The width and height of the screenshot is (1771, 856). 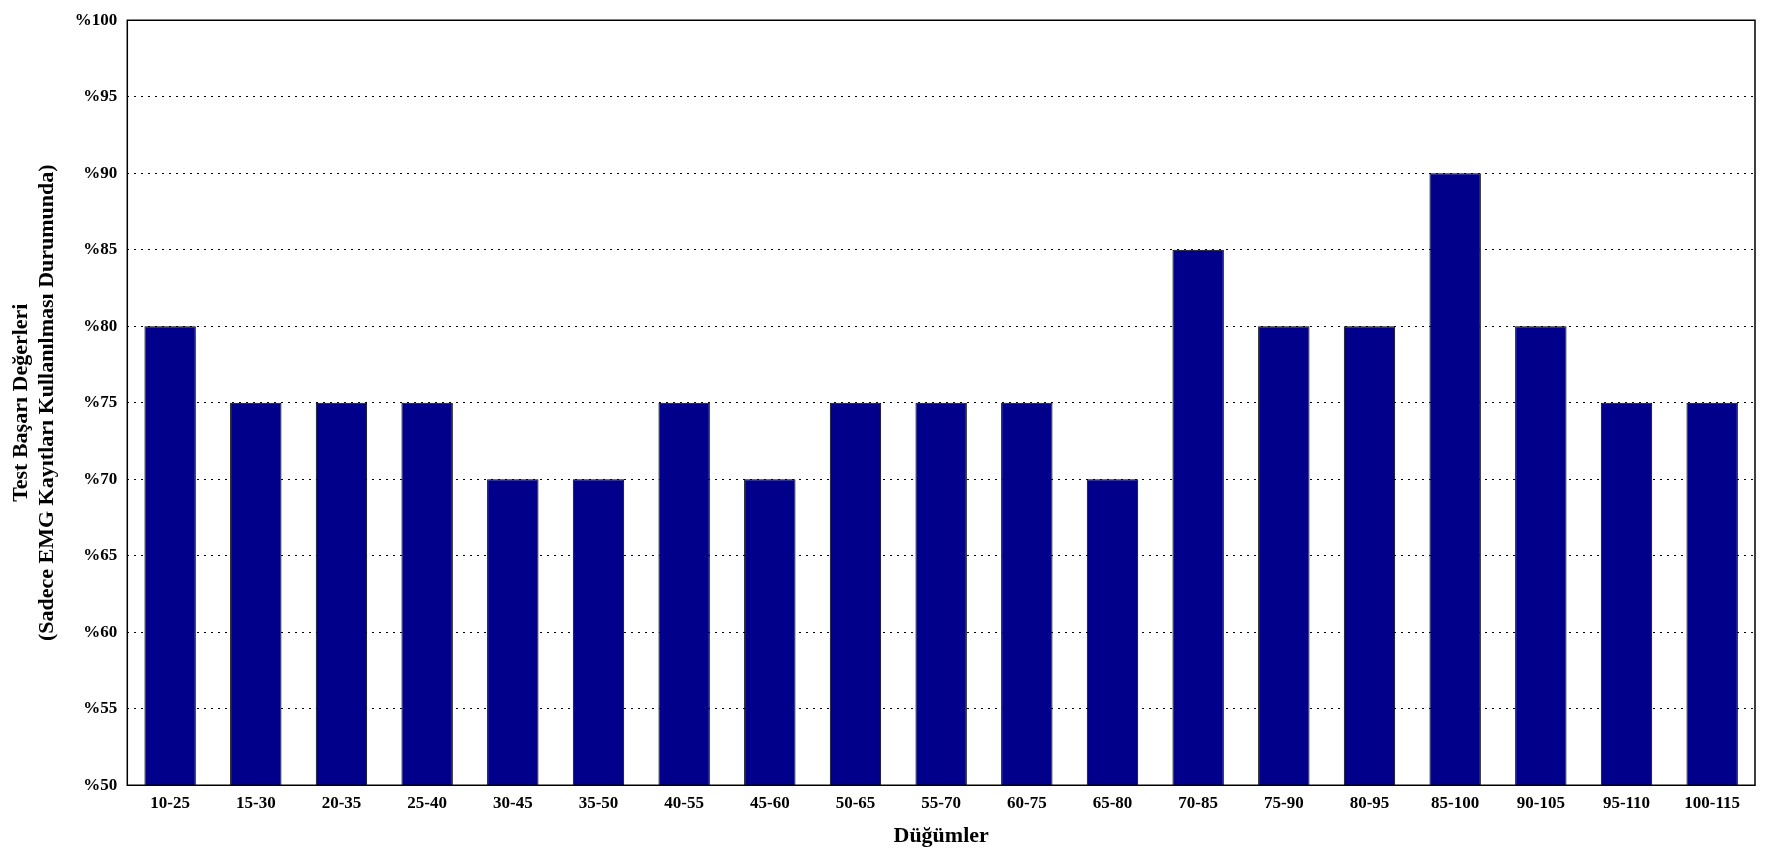 I want to click on x-tick-label: 40-55, so click(x=684, y=802).